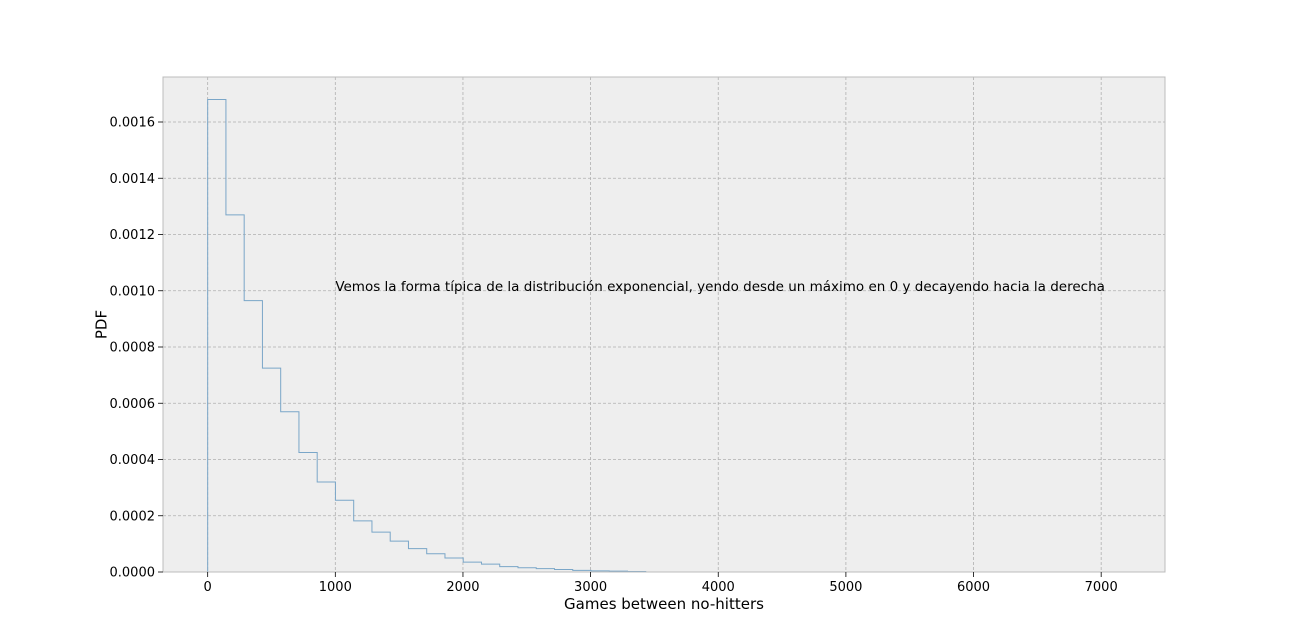 The width and height of the screenshot is (1294, 643). I want to click on x-tick-label: 3000, so click(590, 587).